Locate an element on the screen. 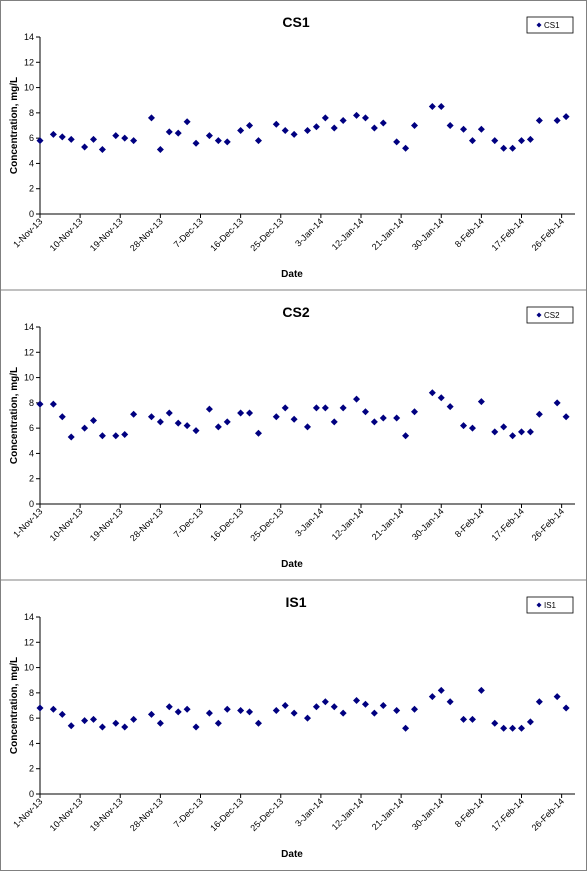  x-axis-label: Date is located at coordinates (292, 854).